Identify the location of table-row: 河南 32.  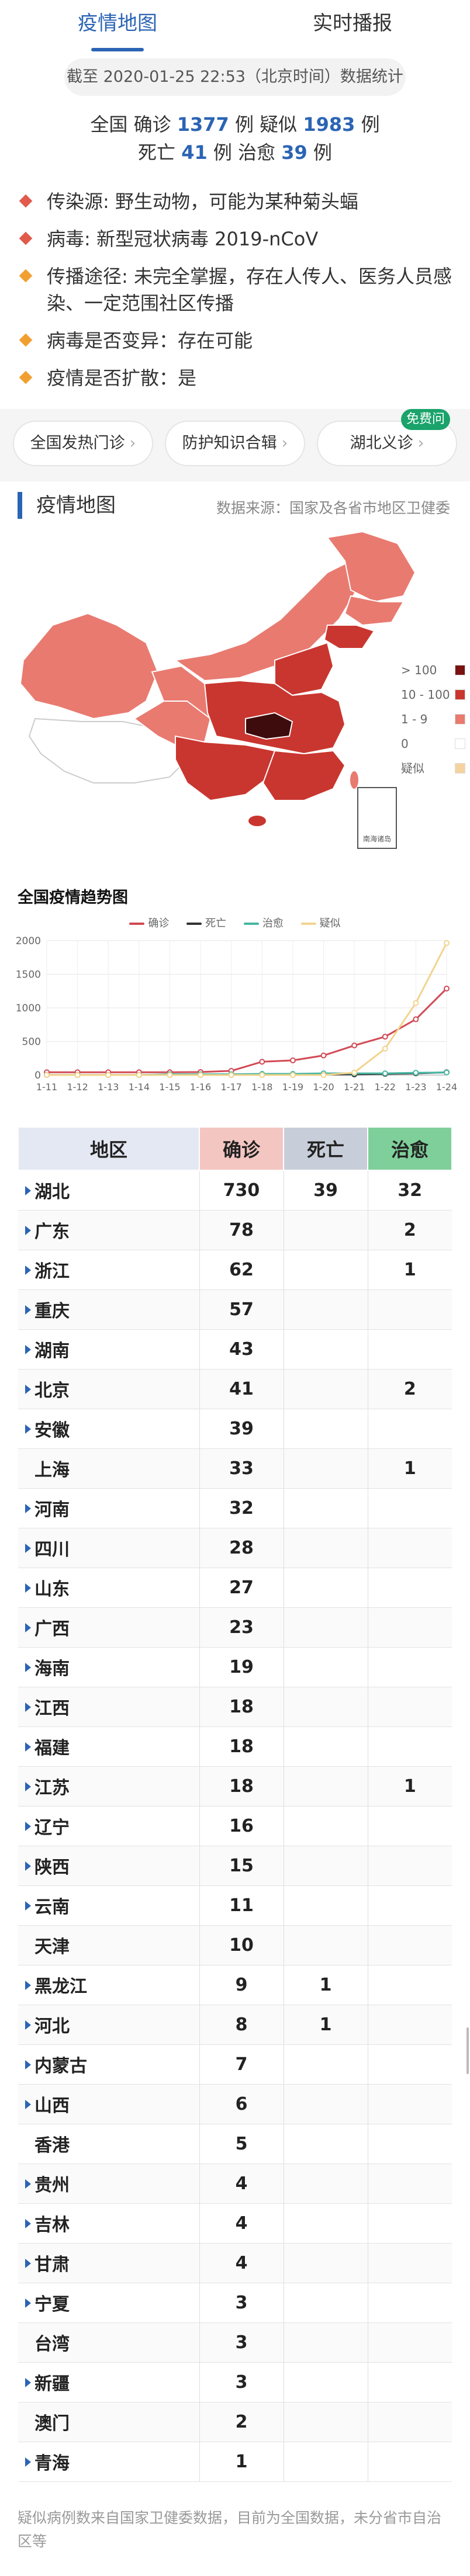
(235, 1508).